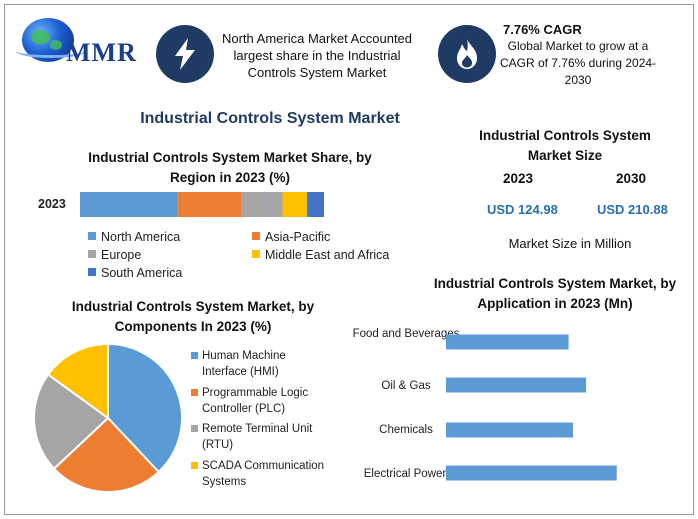 The width and height of the screenshot is (698, 519). Describe the element at coordinates (406, 386) in the screenshot. I see `app-label-oil-gas: Oil & Gas` at that location.